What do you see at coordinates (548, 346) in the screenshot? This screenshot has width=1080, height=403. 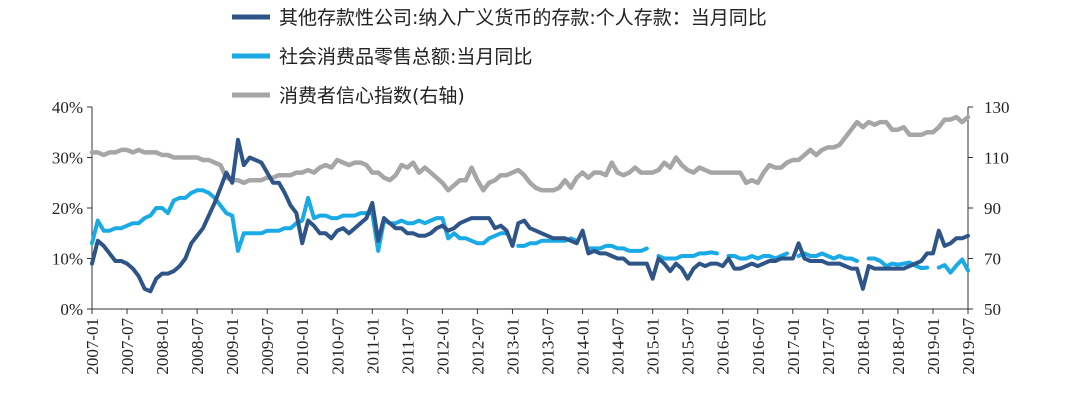 I see `x-tick-label: 2013-07` at bounding box center [548, 346].